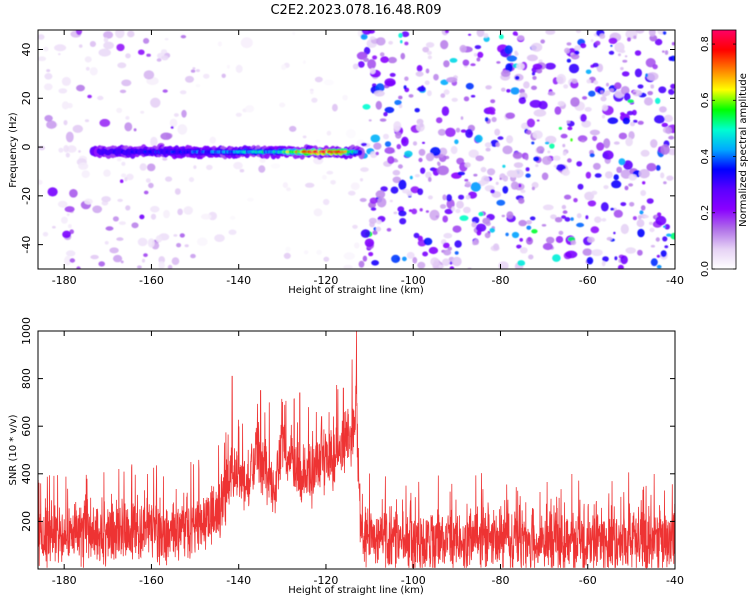 This screenshot has width=750, height=600. What do you see at coordinates (360, 152) in the screenshot?
I see `band-peak` at bounding box center [360, 152].